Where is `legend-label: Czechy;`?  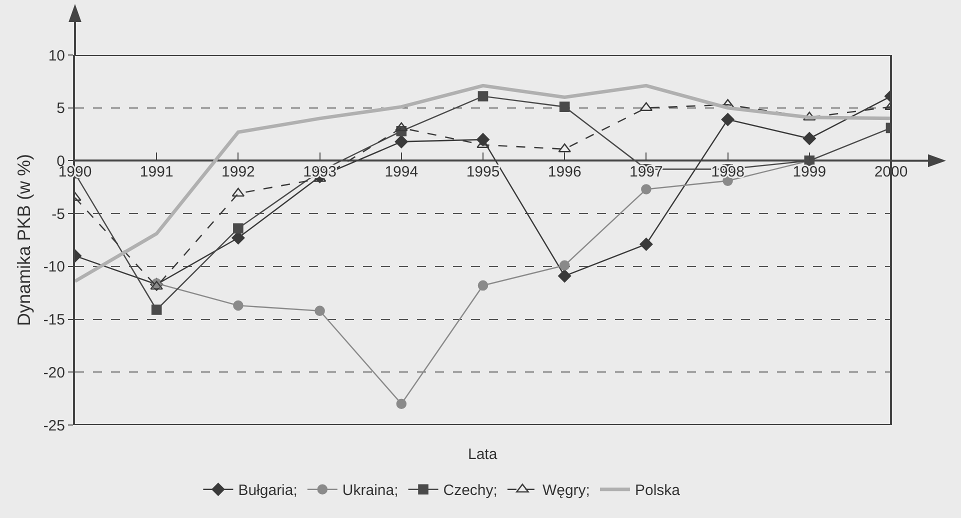 legend-label: Czechy; is located at coordinates (470, 491).